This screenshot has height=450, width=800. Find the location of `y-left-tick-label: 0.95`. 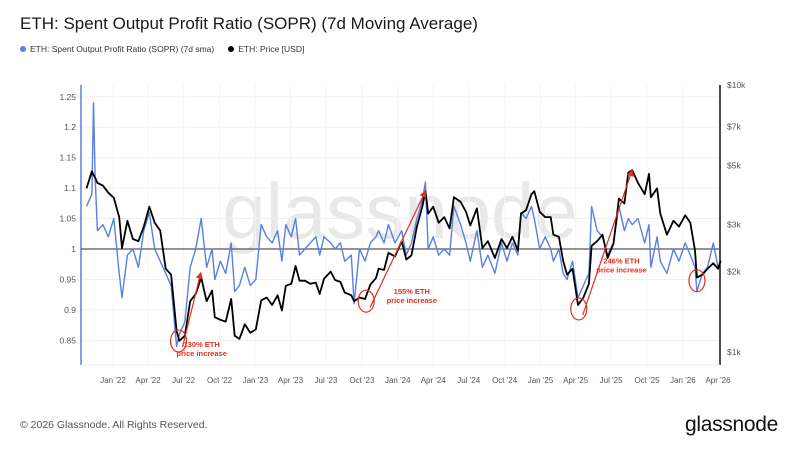

y-left-tick-label: 0.95 is located at coordinates (67, 279).